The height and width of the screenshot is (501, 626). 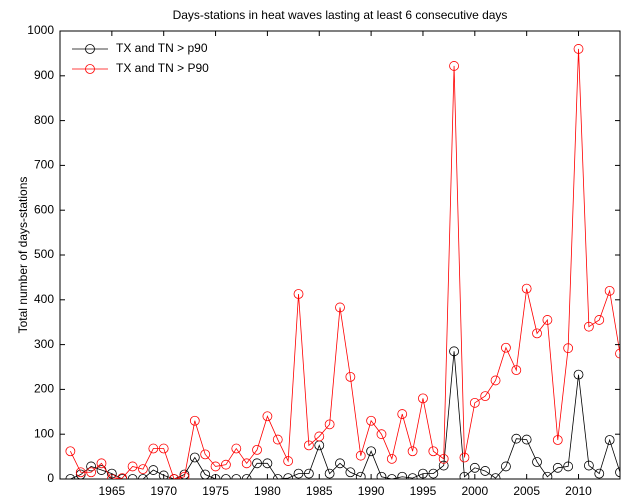 What do you see at coordinates (112, 491) in the screenshot?
I see `x-tick-label: 1965` at bounding box center [112, 491].